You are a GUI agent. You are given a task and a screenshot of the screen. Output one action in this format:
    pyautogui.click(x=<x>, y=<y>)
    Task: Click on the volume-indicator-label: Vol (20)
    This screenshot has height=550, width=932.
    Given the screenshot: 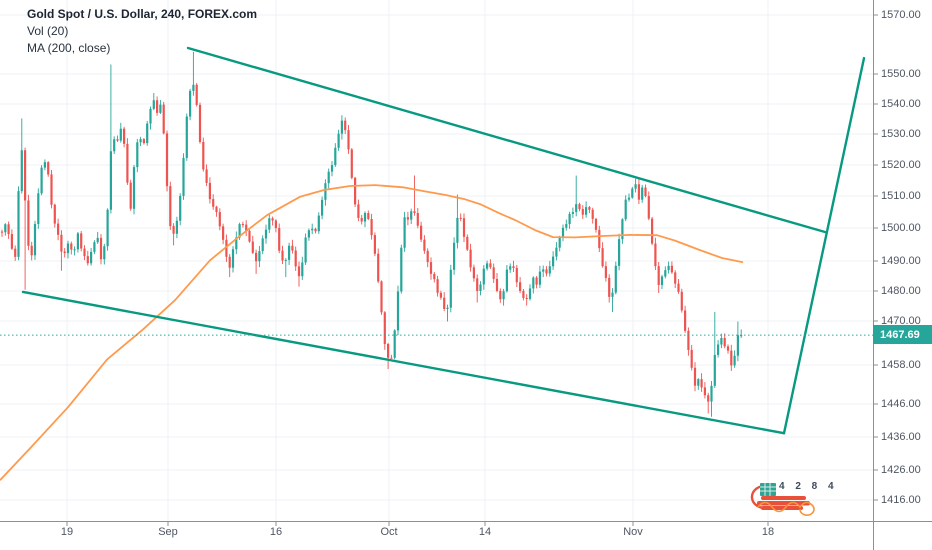 What is the action you would take?
    pyautogui.click(x=48, y=31)
    